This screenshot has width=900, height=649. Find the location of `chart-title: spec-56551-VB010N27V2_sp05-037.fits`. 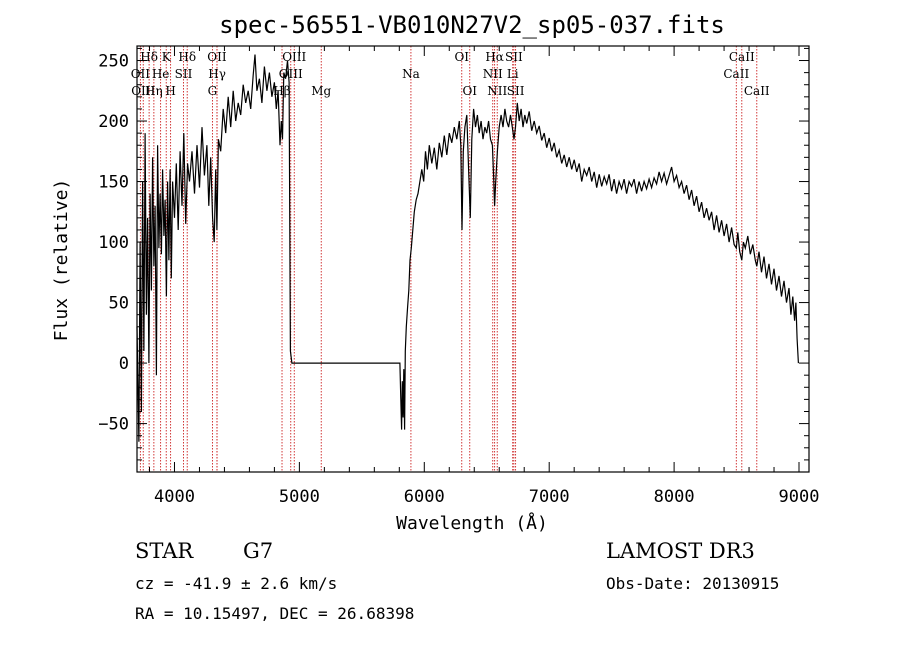

chart-title: spec-56551-VB010N27V2_sp05-037.fits is located at coordinates (472, 25).